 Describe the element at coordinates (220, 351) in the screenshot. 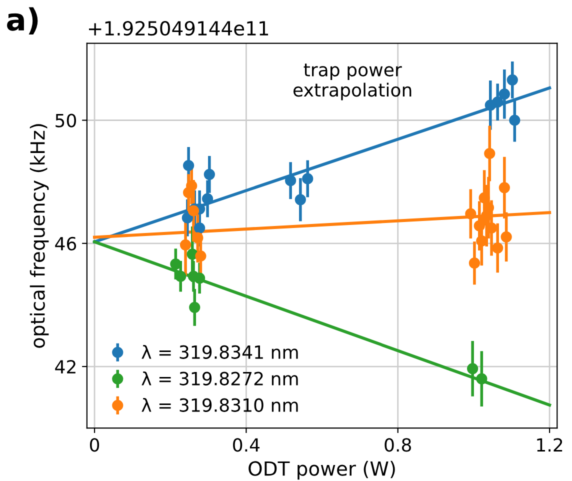

I see `legend-label: λ = 319.8341 nm` at that location.